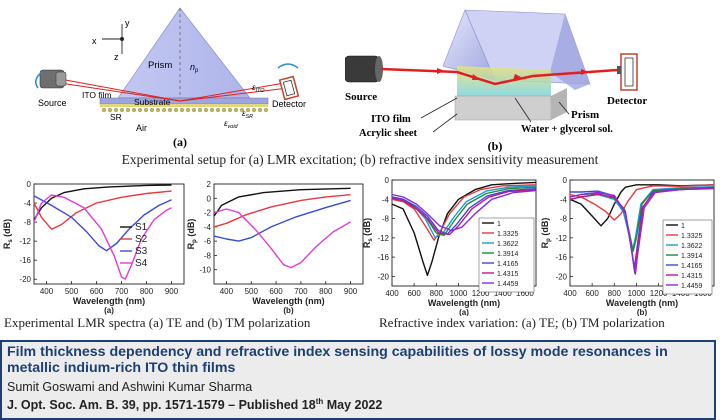 The width and height of the screenshot is (720, 420). I want to click on prism-a, so click(184, 53).